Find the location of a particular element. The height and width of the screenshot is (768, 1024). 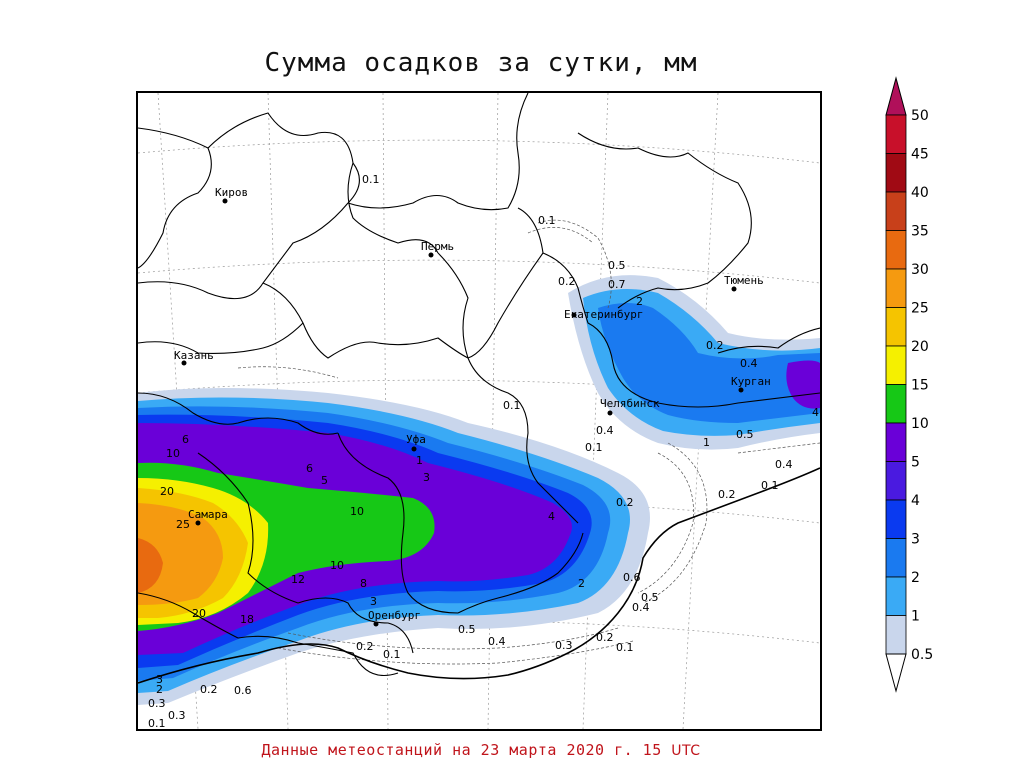

footer-utc: UTC is located at coordinates (686, 751).